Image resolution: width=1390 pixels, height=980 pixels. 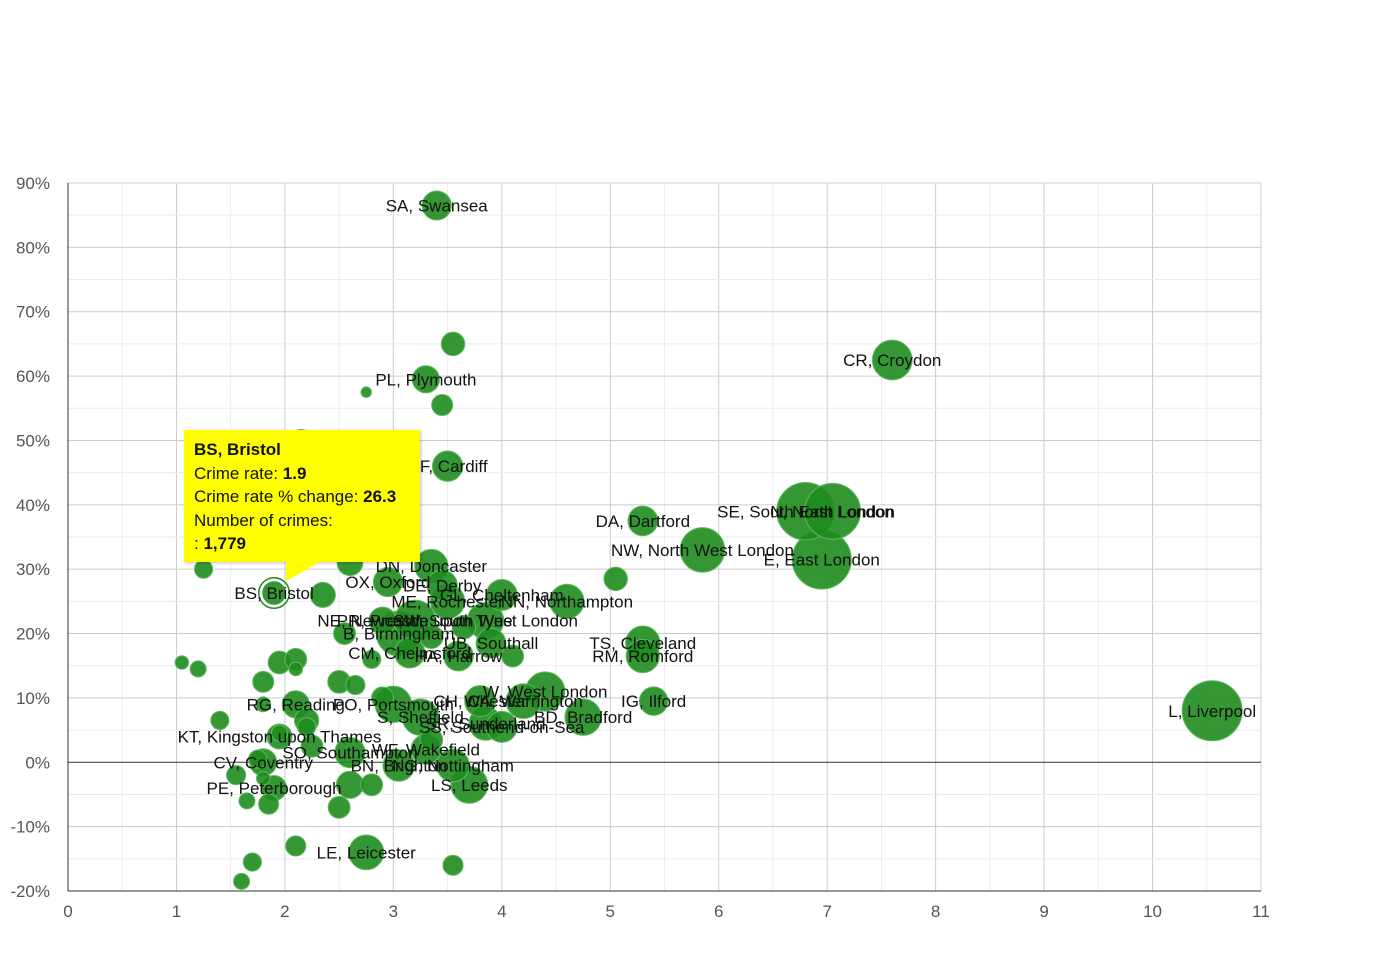 I want to click on bubble-label: CR, Croydon, so click(x=892, y=360).